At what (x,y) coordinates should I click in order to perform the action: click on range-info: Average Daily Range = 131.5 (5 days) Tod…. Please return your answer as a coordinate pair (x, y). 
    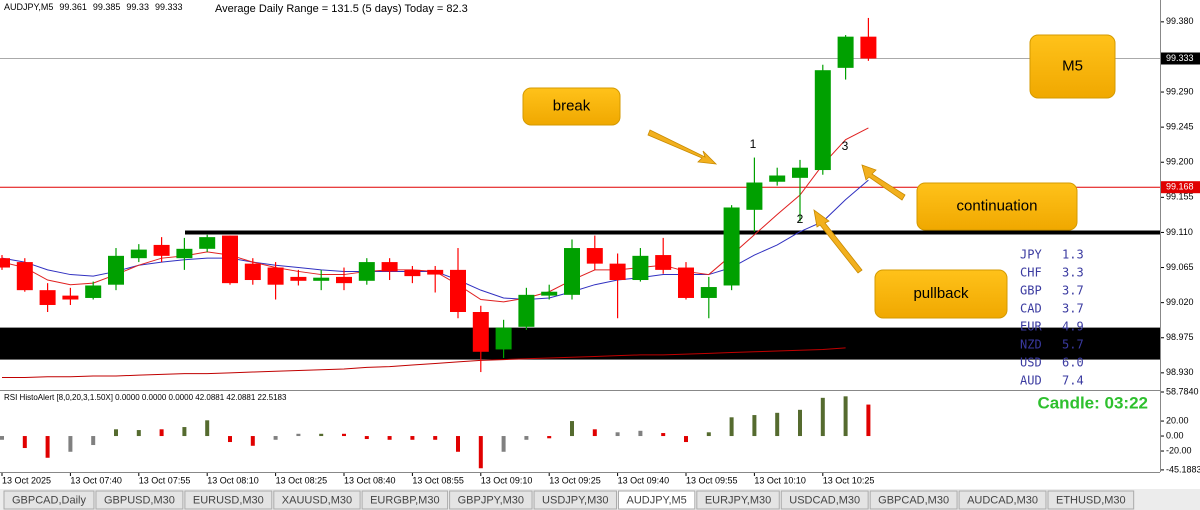
    Looking at the image, I should click on (341, 9).